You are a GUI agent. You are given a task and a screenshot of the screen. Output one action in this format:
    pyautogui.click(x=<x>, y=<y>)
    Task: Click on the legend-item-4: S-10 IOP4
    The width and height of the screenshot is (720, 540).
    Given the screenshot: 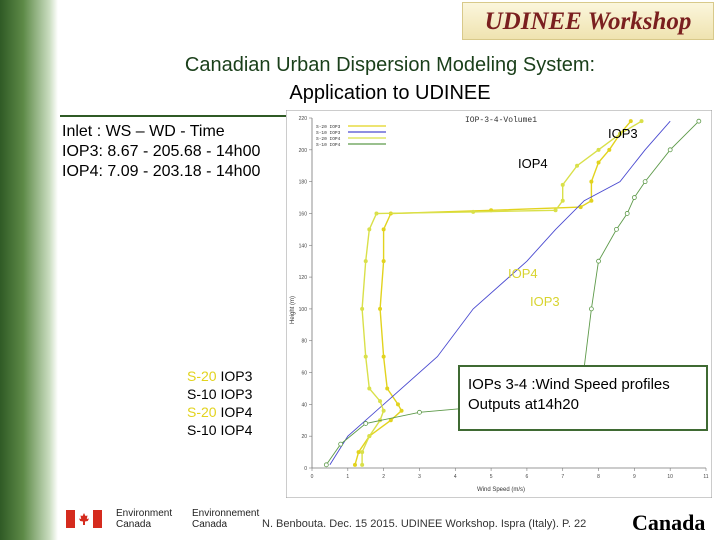 What is the action you would take?
    pyautogui.click(x=219, y=430)
    